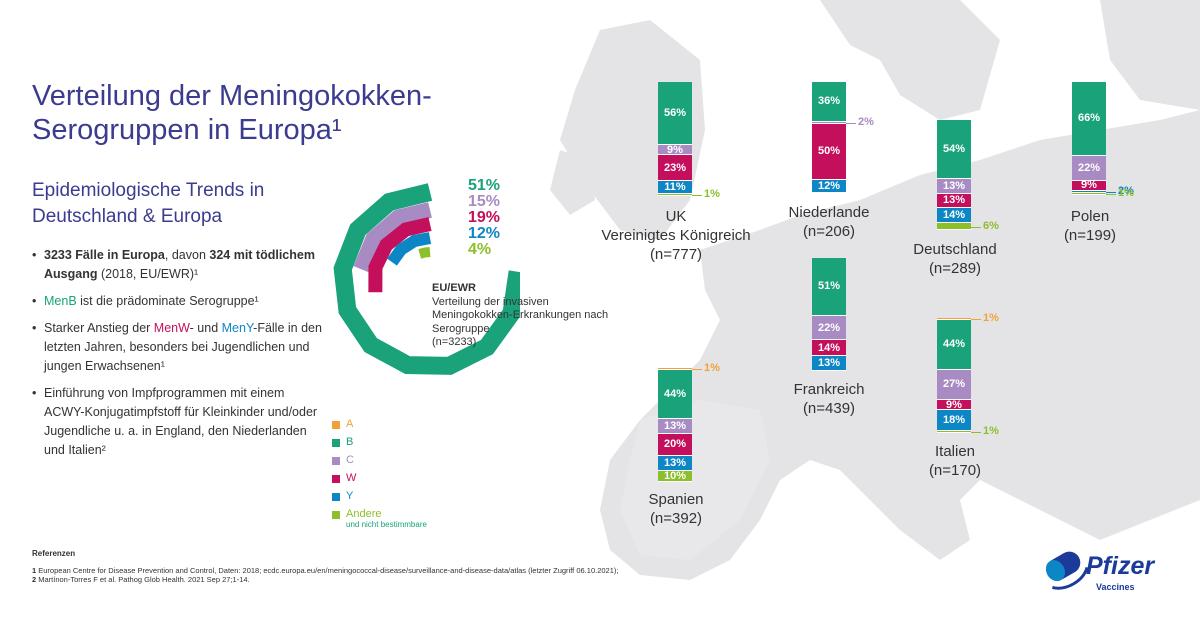 The width and height of the screenshot is (1200, 630). I want to click on legend-swatch-y, so click(336, 497).